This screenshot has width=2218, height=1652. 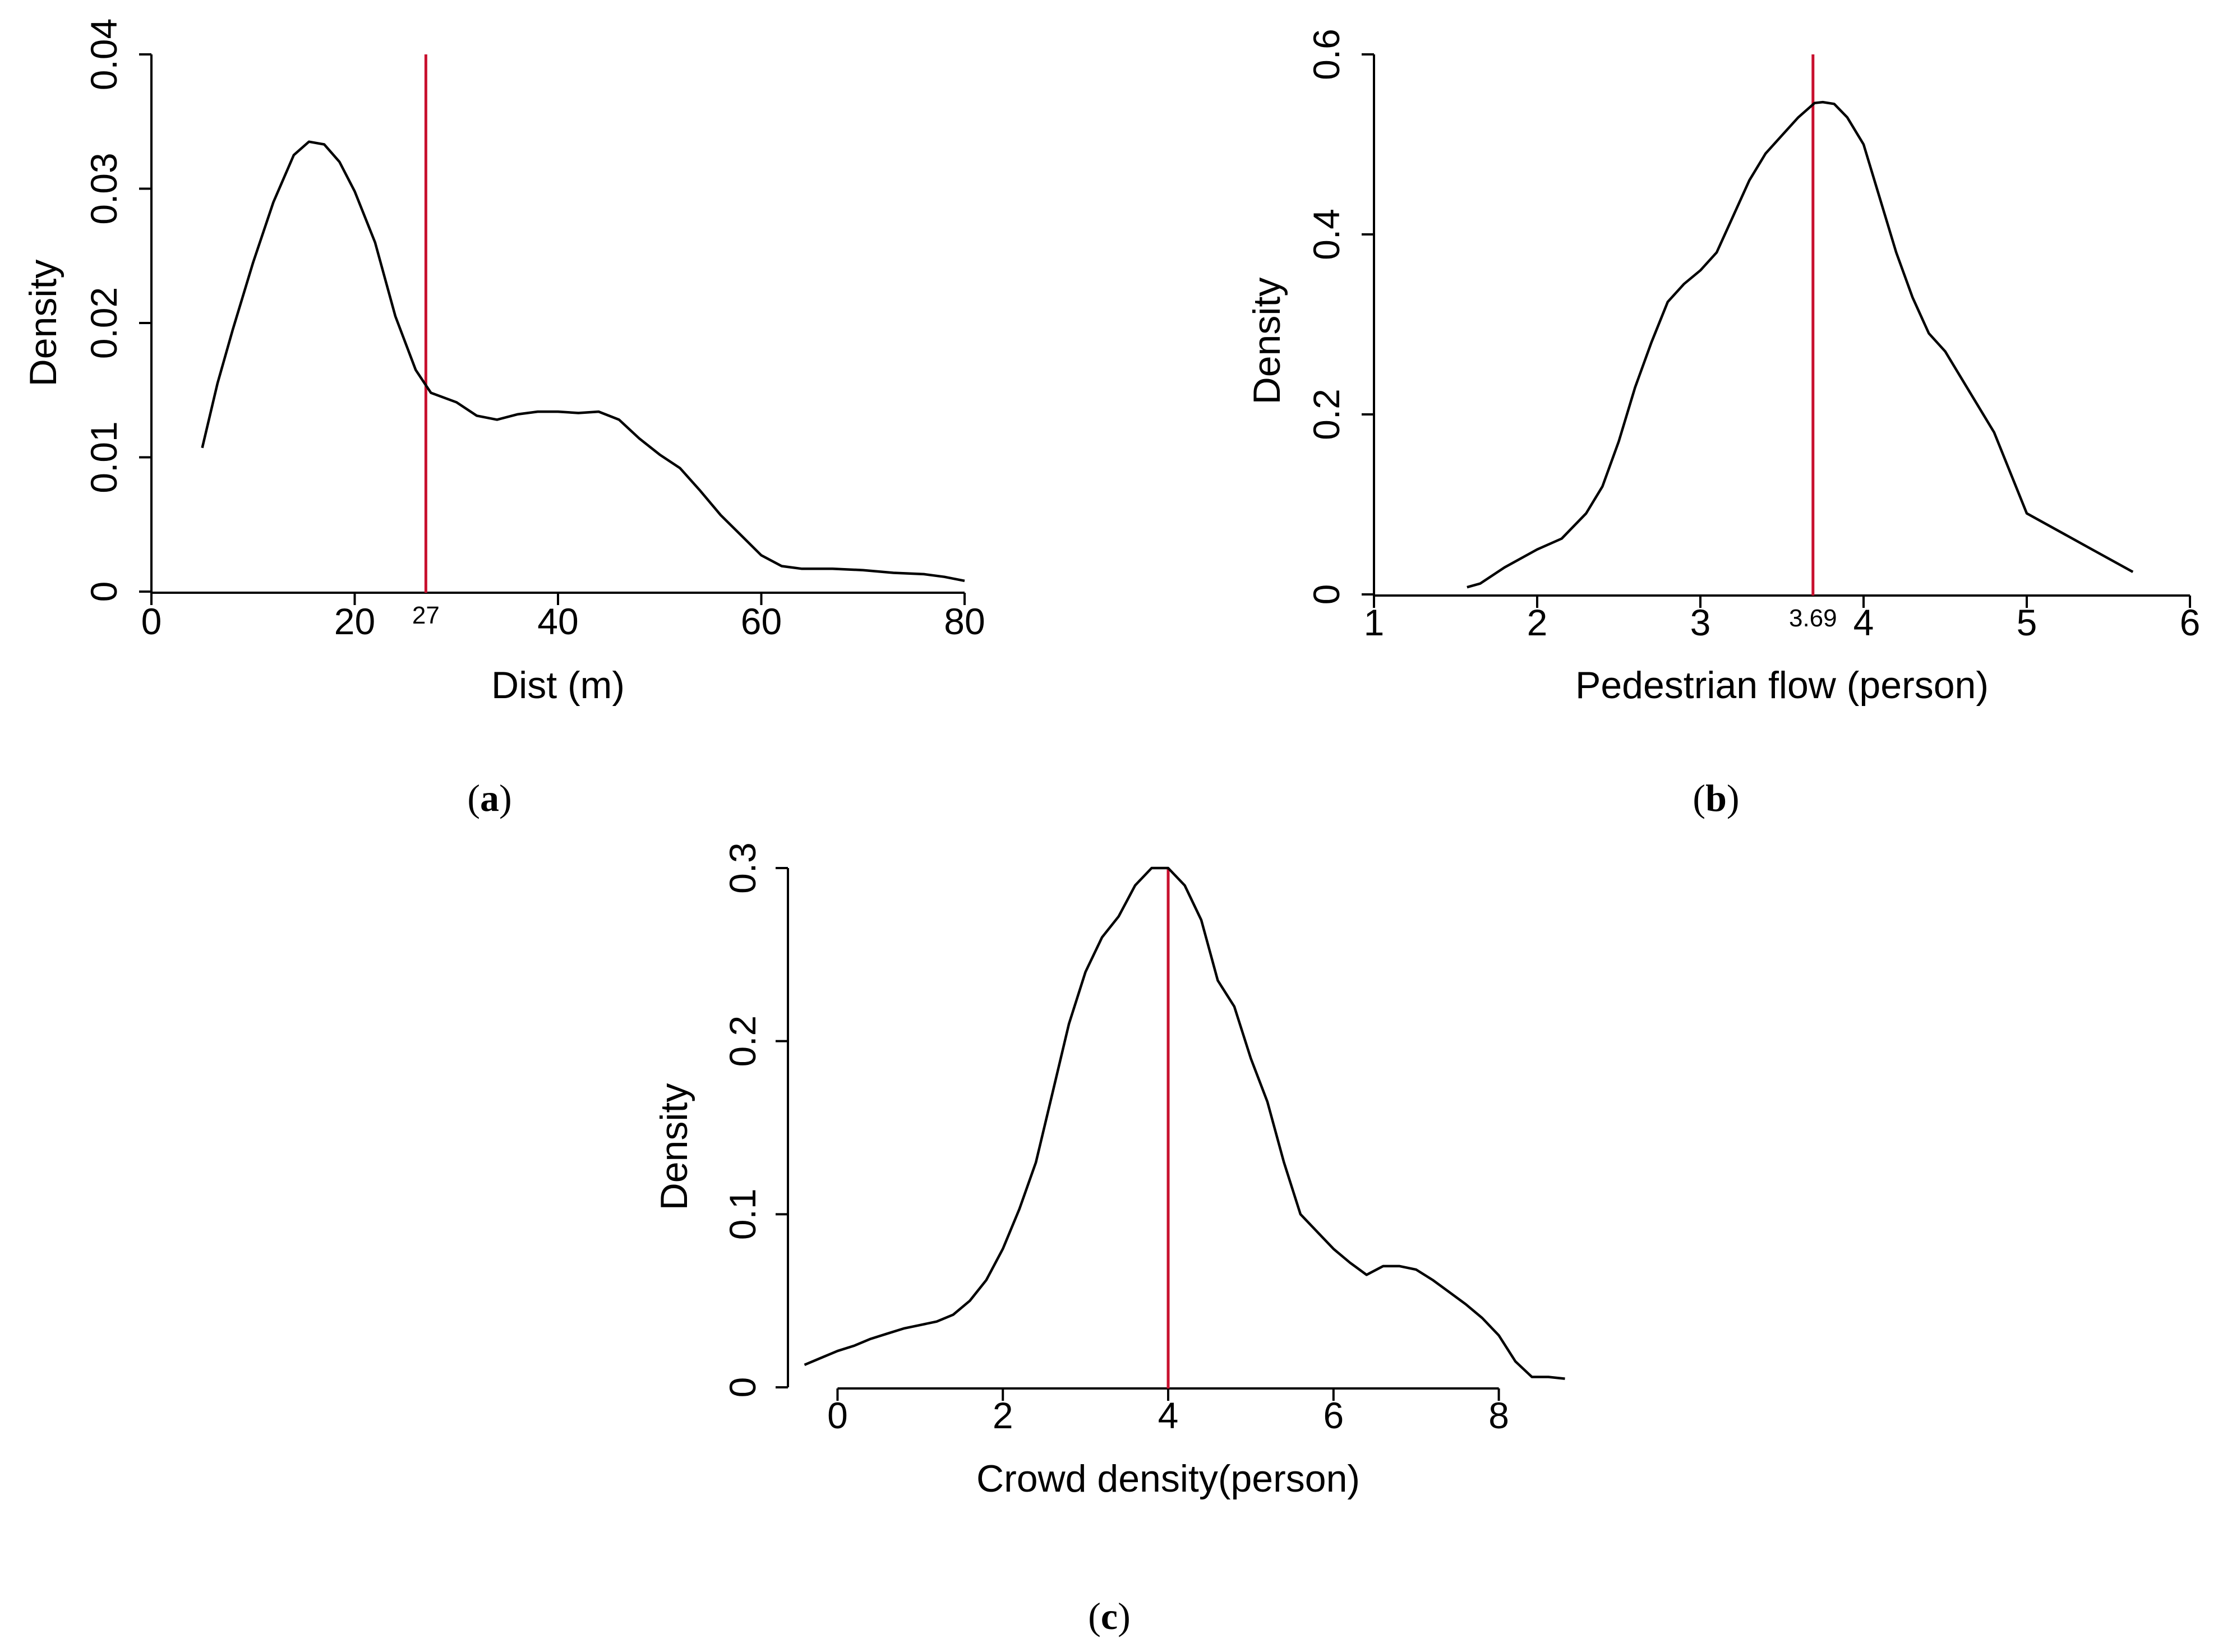 I want to click on y-tick-label: 0.04, so click(x=103, y=54).